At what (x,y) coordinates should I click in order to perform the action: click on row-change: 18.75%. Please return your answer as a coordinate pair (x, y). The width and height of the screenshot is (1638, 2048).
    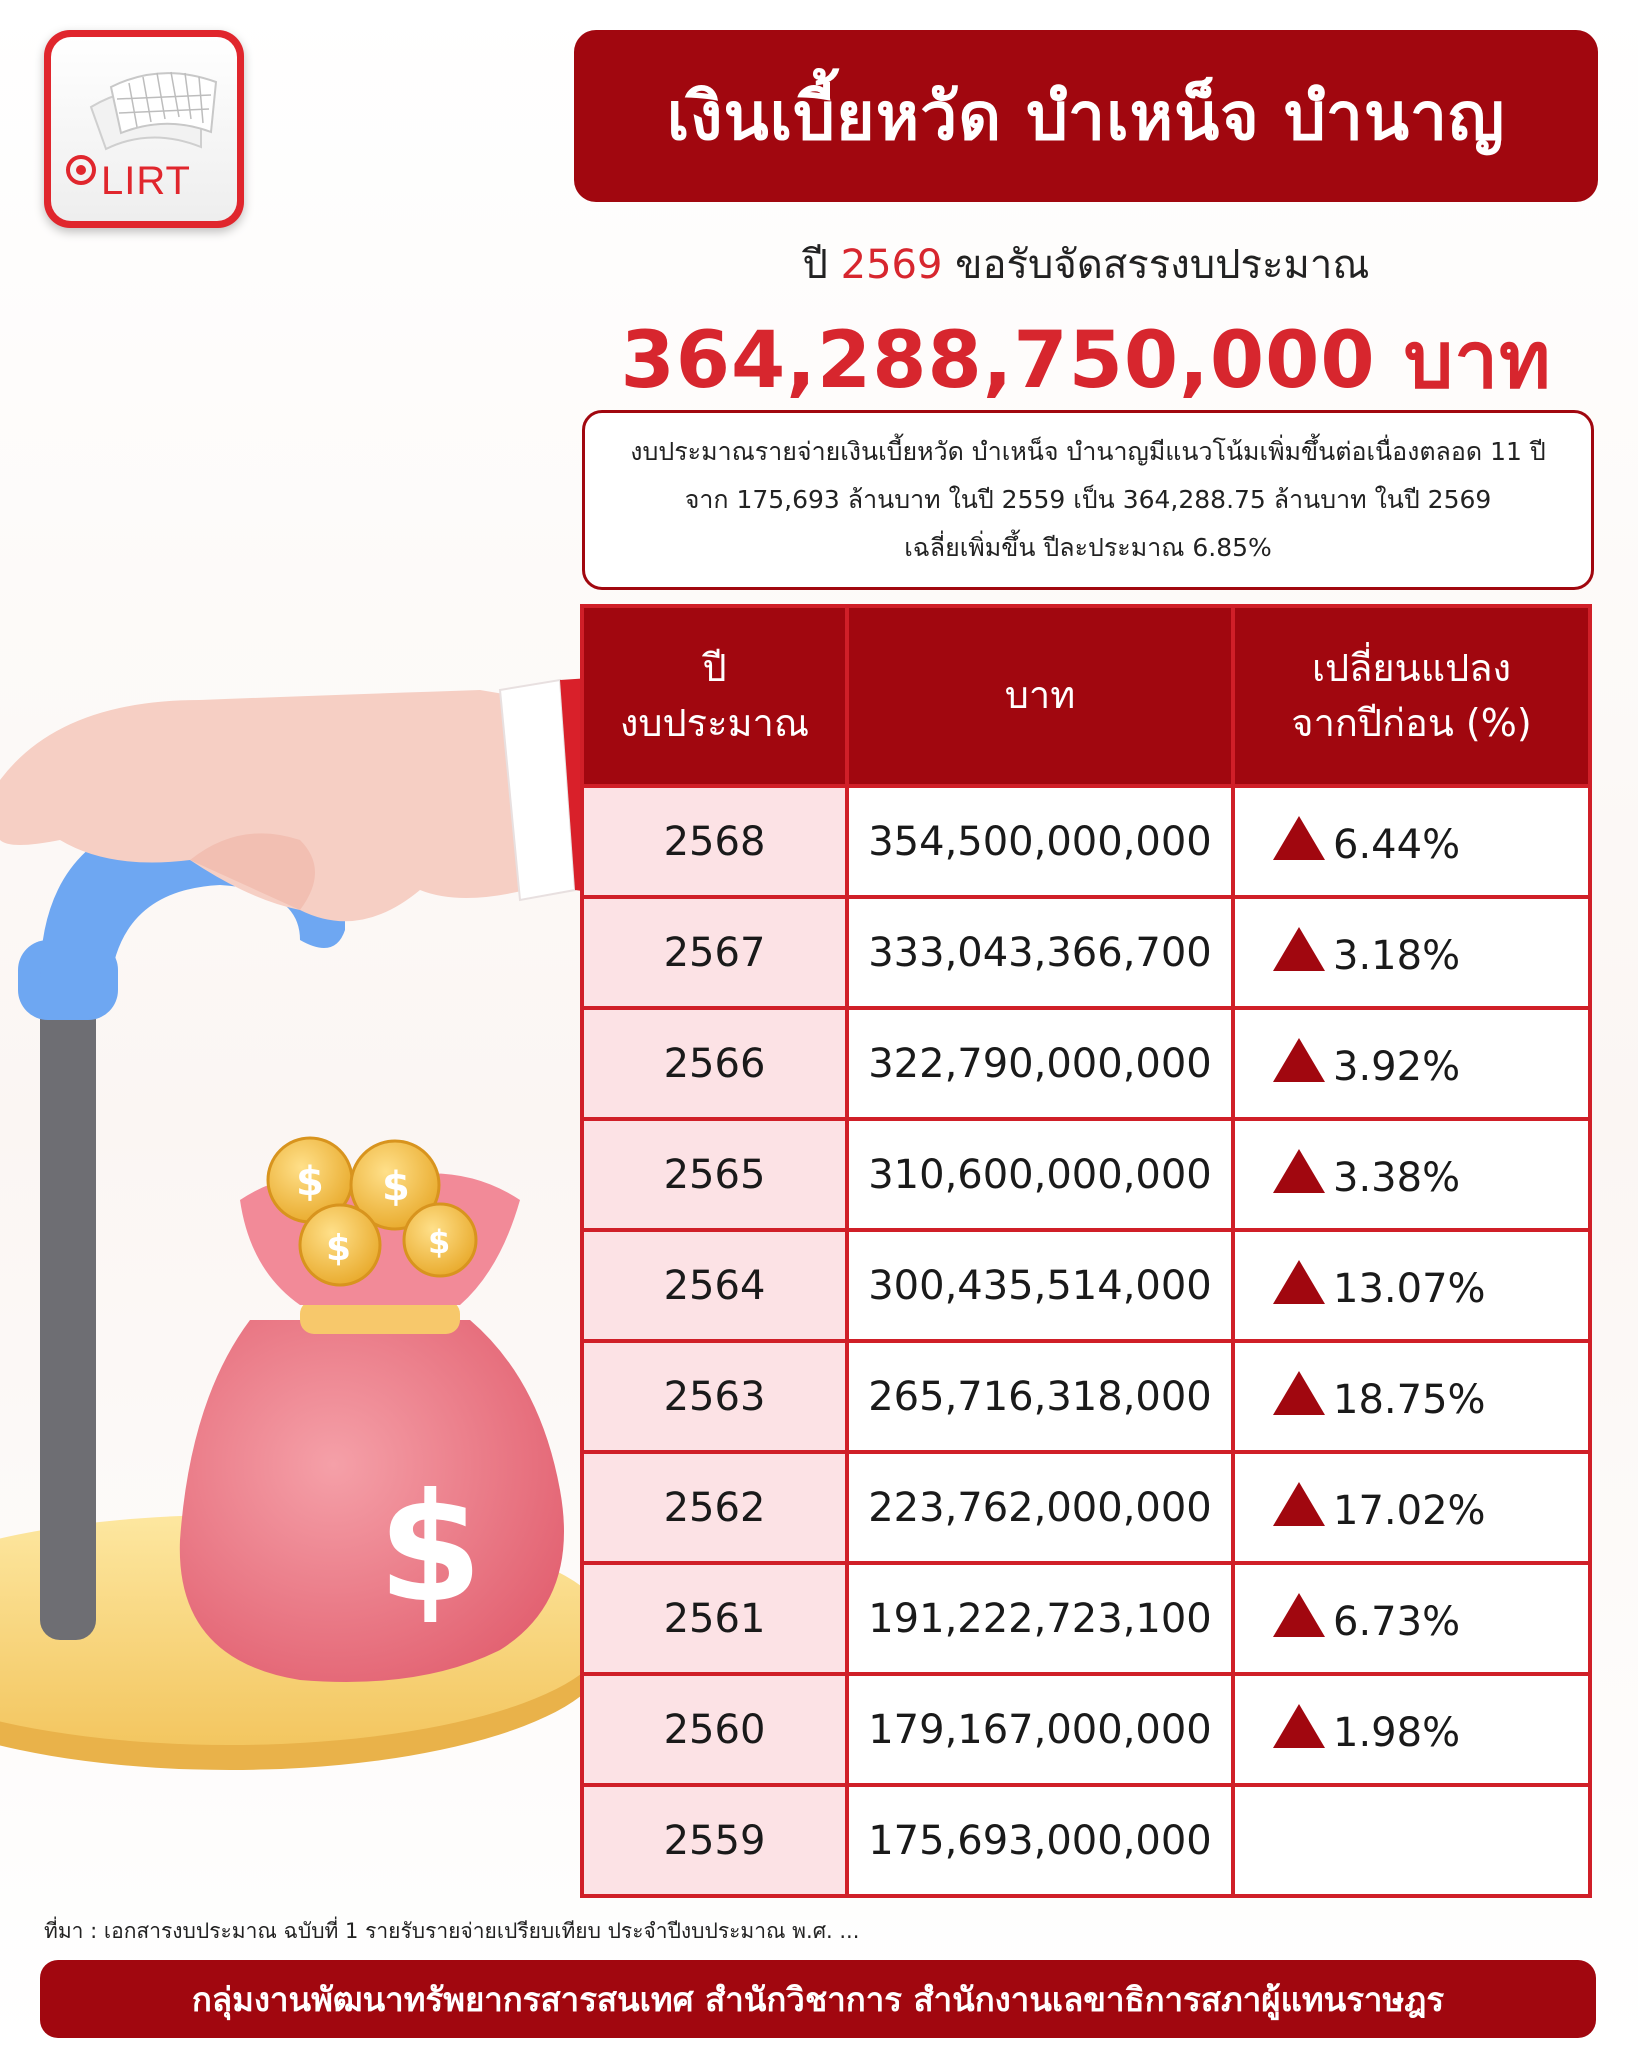
    Looking at the image, I should click on (1411, 1396).